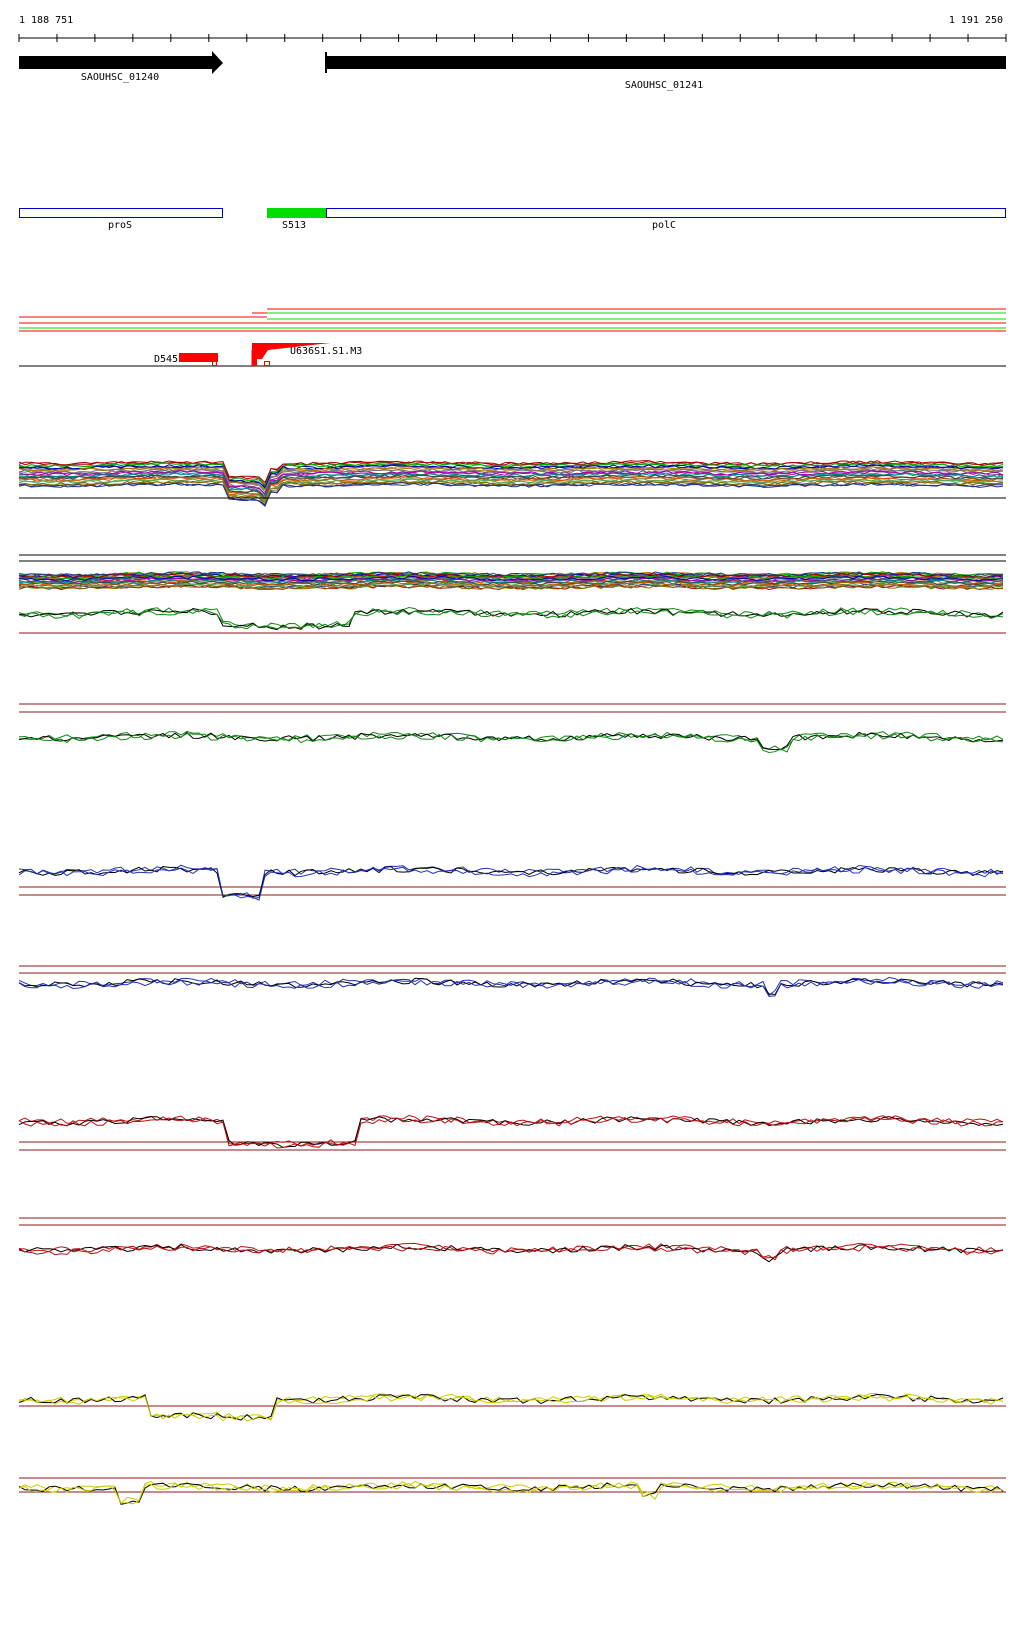 This screenshot has height=1640, width=1024. I want to click on feature-label-d545: D545, so click(166, 359).